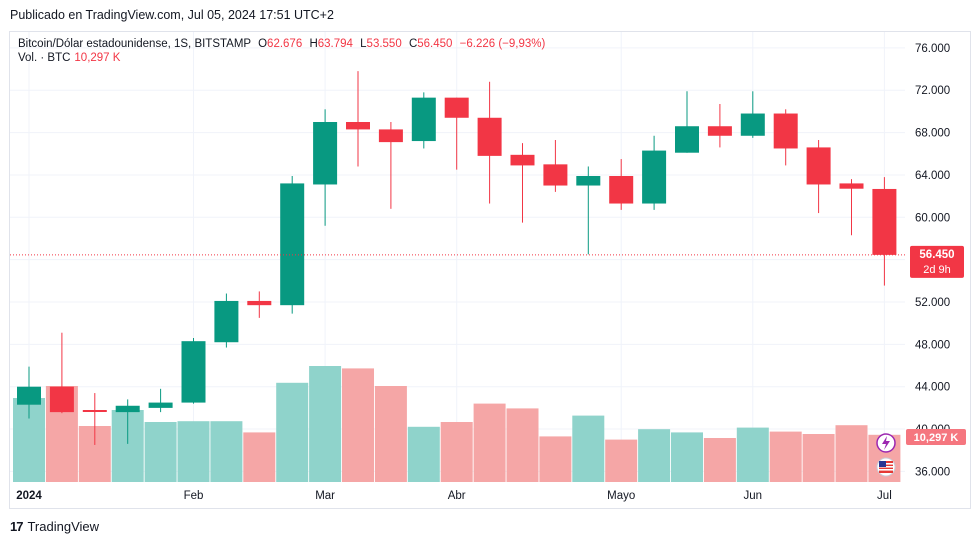 This screenshot has height=545, width=980. Describe the element at coordinates (932, 49) in the screenshot. I see `y-tick-label: 76.000` at that location.